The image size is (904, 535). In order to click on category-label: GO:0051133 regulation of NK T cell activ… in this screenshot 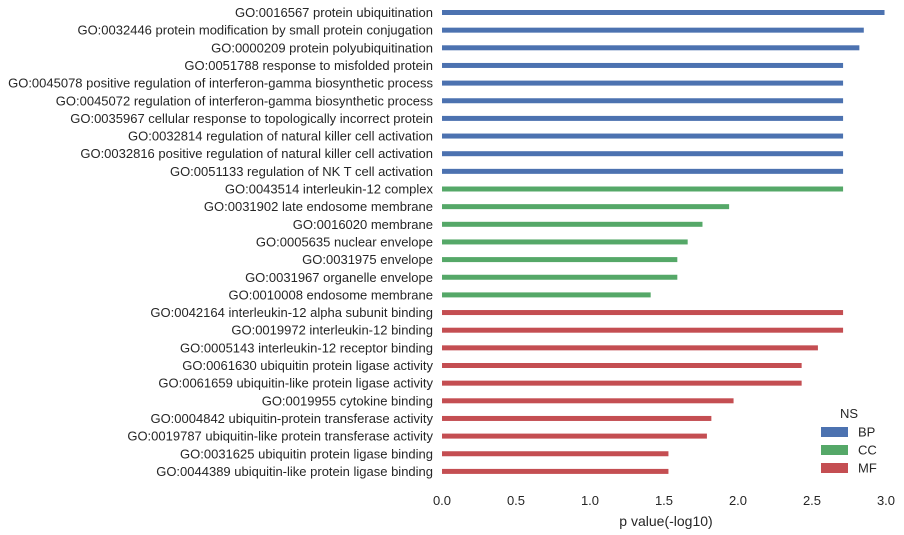, I will do `click(301, 171)`.